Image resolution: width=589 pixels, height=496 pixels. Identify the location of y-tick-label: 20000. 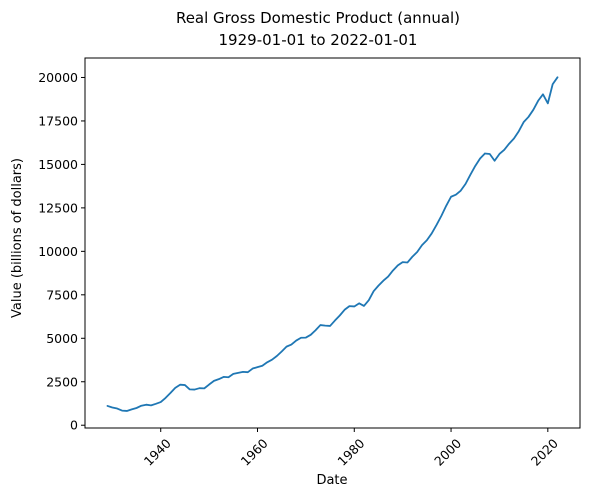
(58, 77).